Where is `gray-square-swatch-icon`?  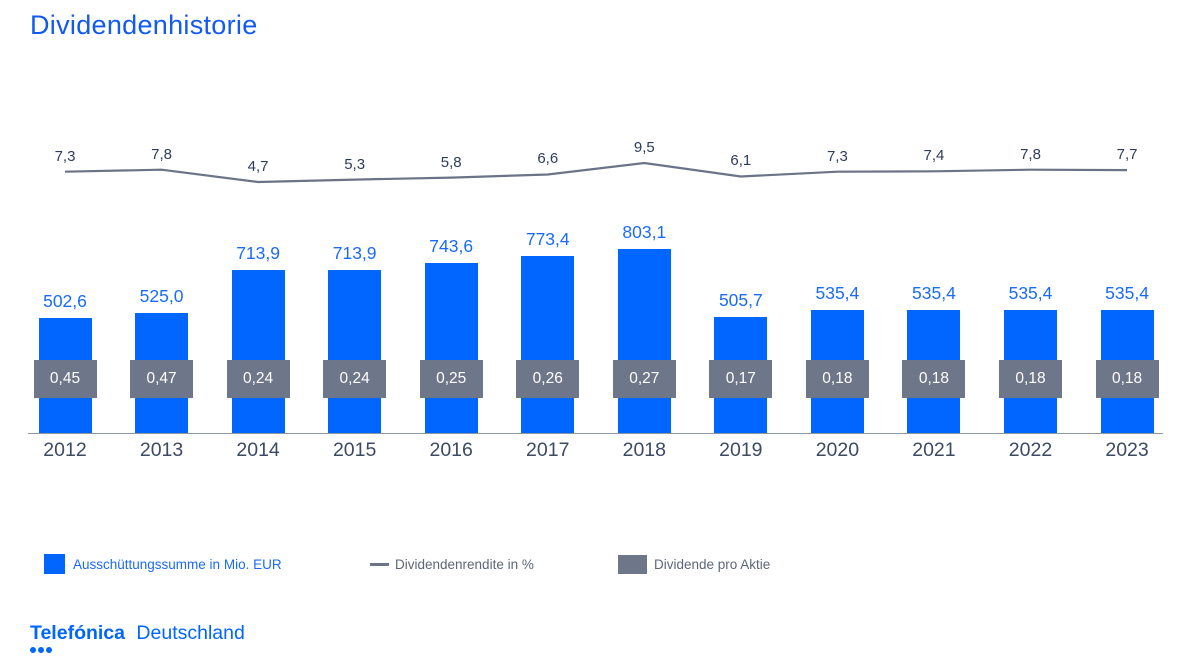 gray-square-swatch-icon is located at coordinates (632, 564).